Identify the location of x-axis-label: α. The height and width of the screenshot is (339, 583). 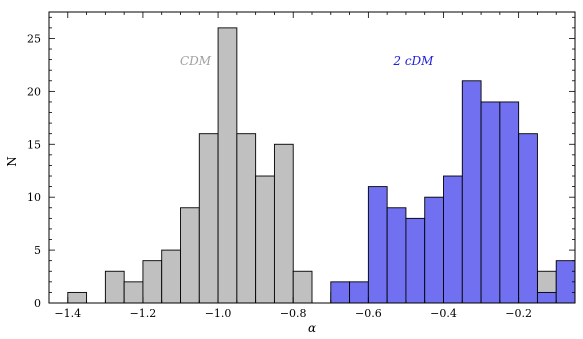
(312, 328).